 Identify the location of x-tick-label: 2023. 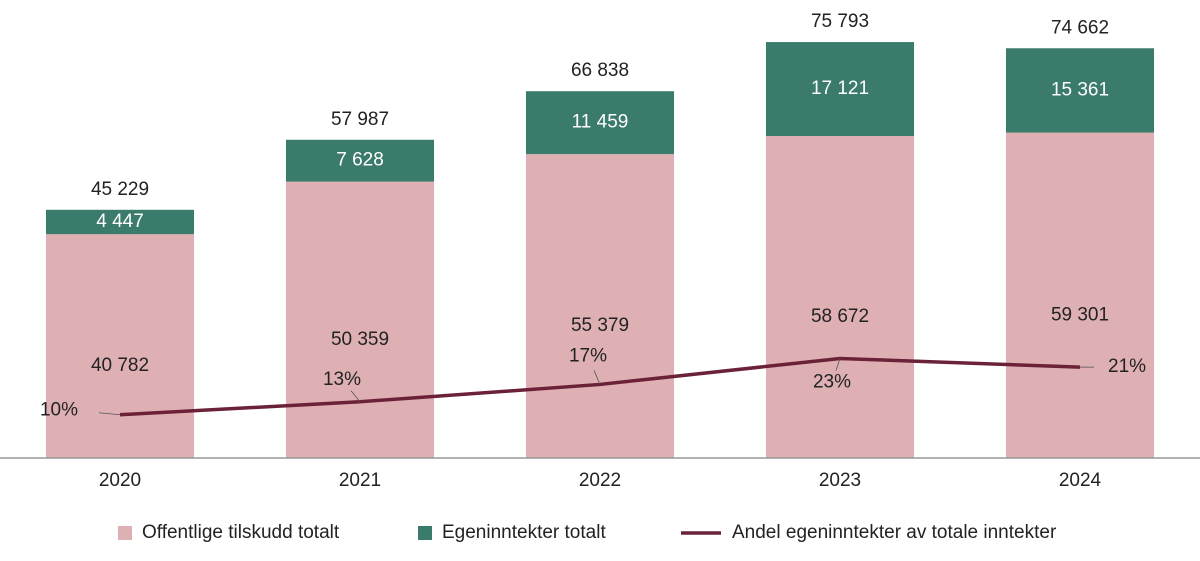
(840, 480).